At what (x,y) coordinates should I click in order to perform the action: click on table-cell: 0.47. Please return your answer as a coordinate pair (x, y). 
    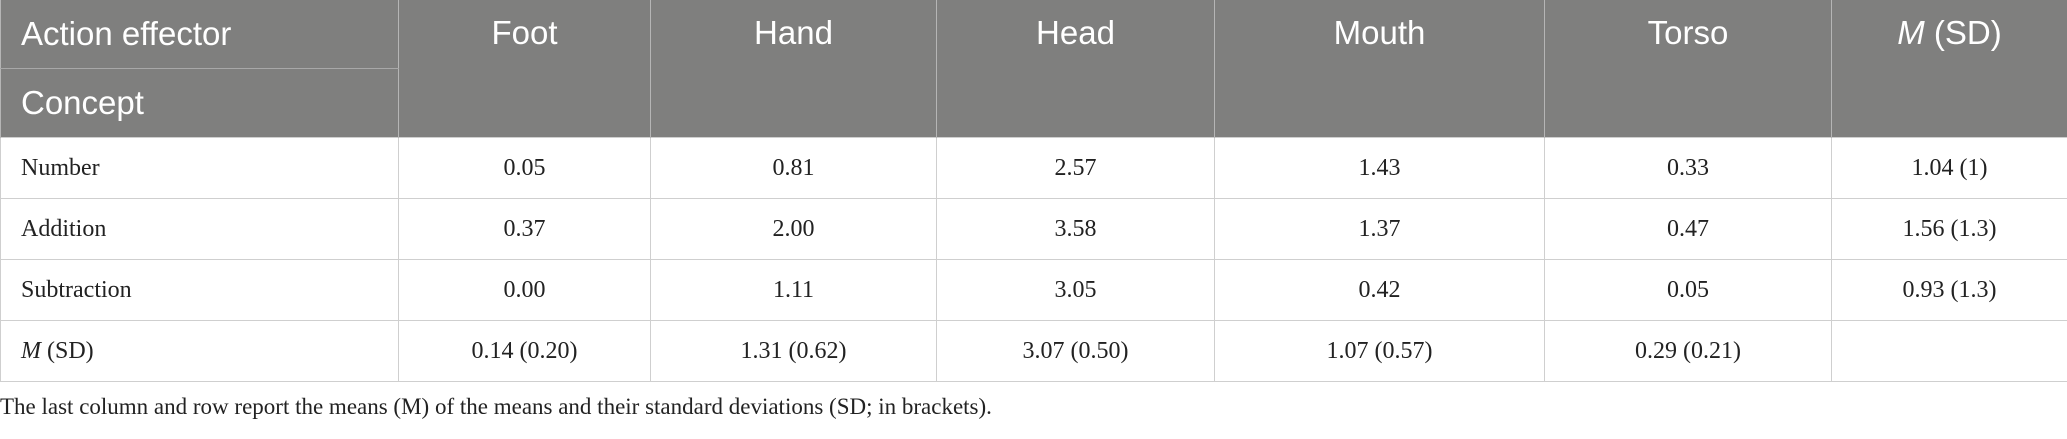
    Looking at the image, I should click on (1688, 229).